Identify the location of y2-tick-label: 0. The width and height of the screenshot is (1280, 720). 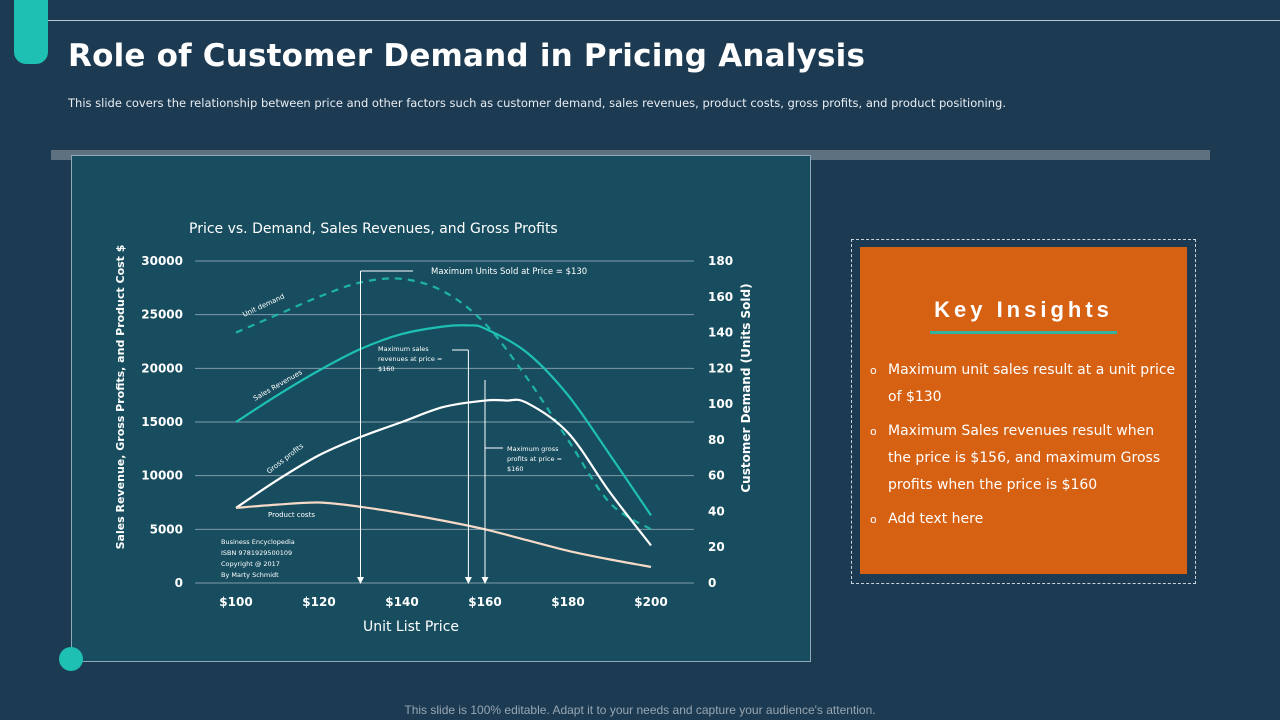
(712, 583).